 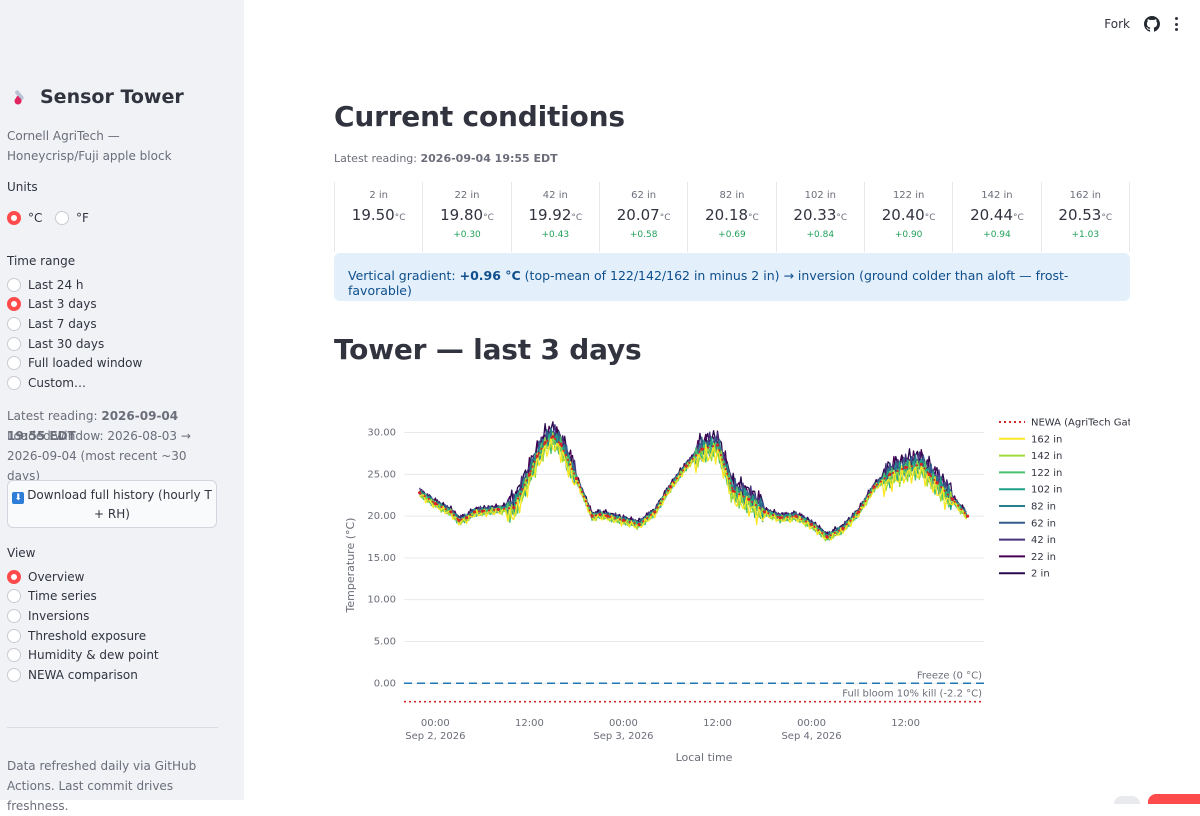 What do you see at coordinates (48, 616) in the screenshot?
I see `view-option-inversions: Inversions` at bounding box center [48, 616].